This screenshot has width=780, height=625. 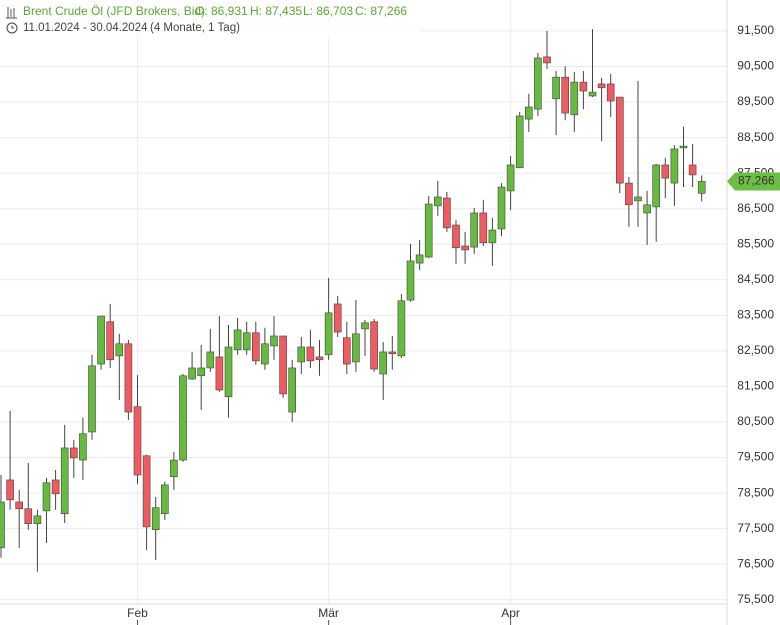 What do you see at coordinates (755, 492) in the screenshot?
I see `y-tick-label: 78,500` at bounding box center [755, 492].